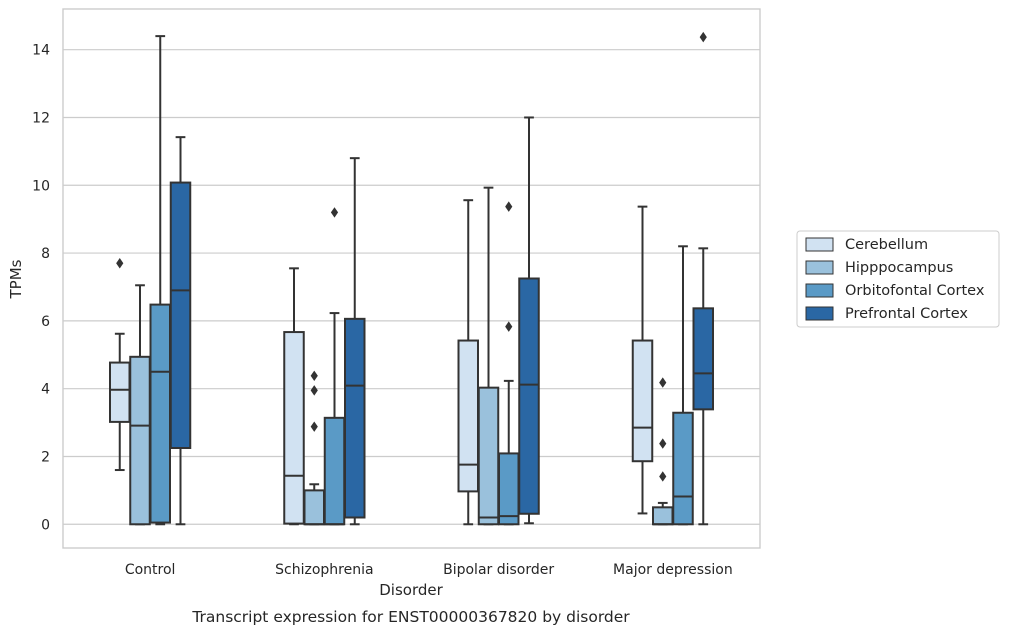  What do you see at coordinates (45, 525) in the screenshot?
I see `y-tick-label: 0` at bounding box center [45, 525].